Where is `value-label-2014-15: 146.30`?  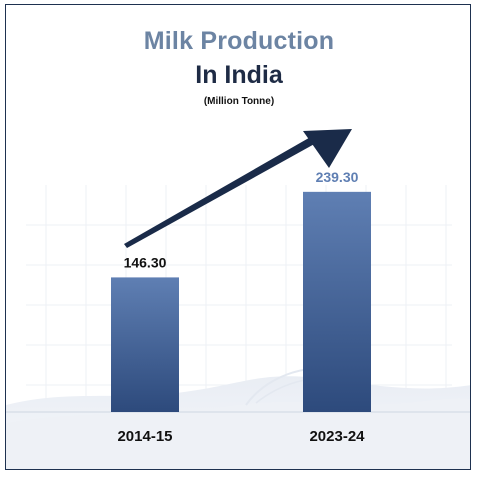 value-label-2014-15: 146.30 is located at coordinates (145, 262).